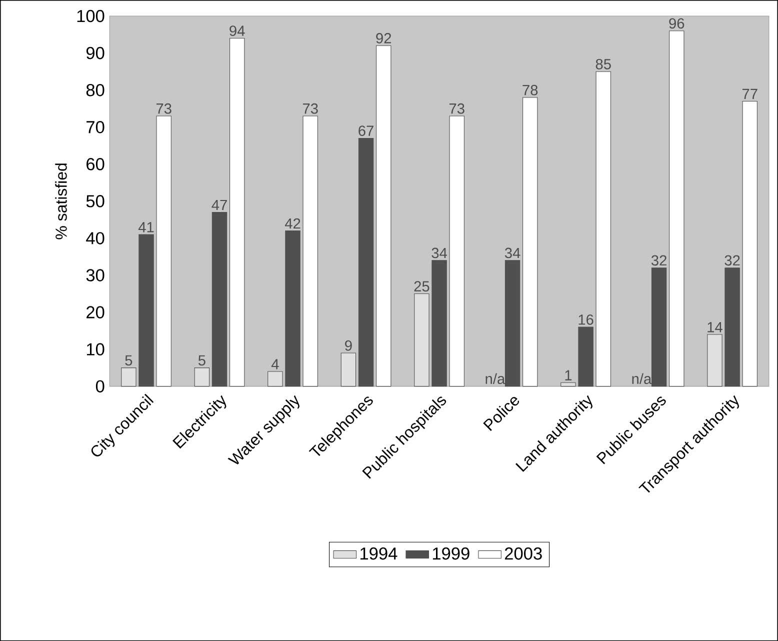 The width and height of the screenshot is (778, 641). I want to click on data-label: 14, so click(715, 327).